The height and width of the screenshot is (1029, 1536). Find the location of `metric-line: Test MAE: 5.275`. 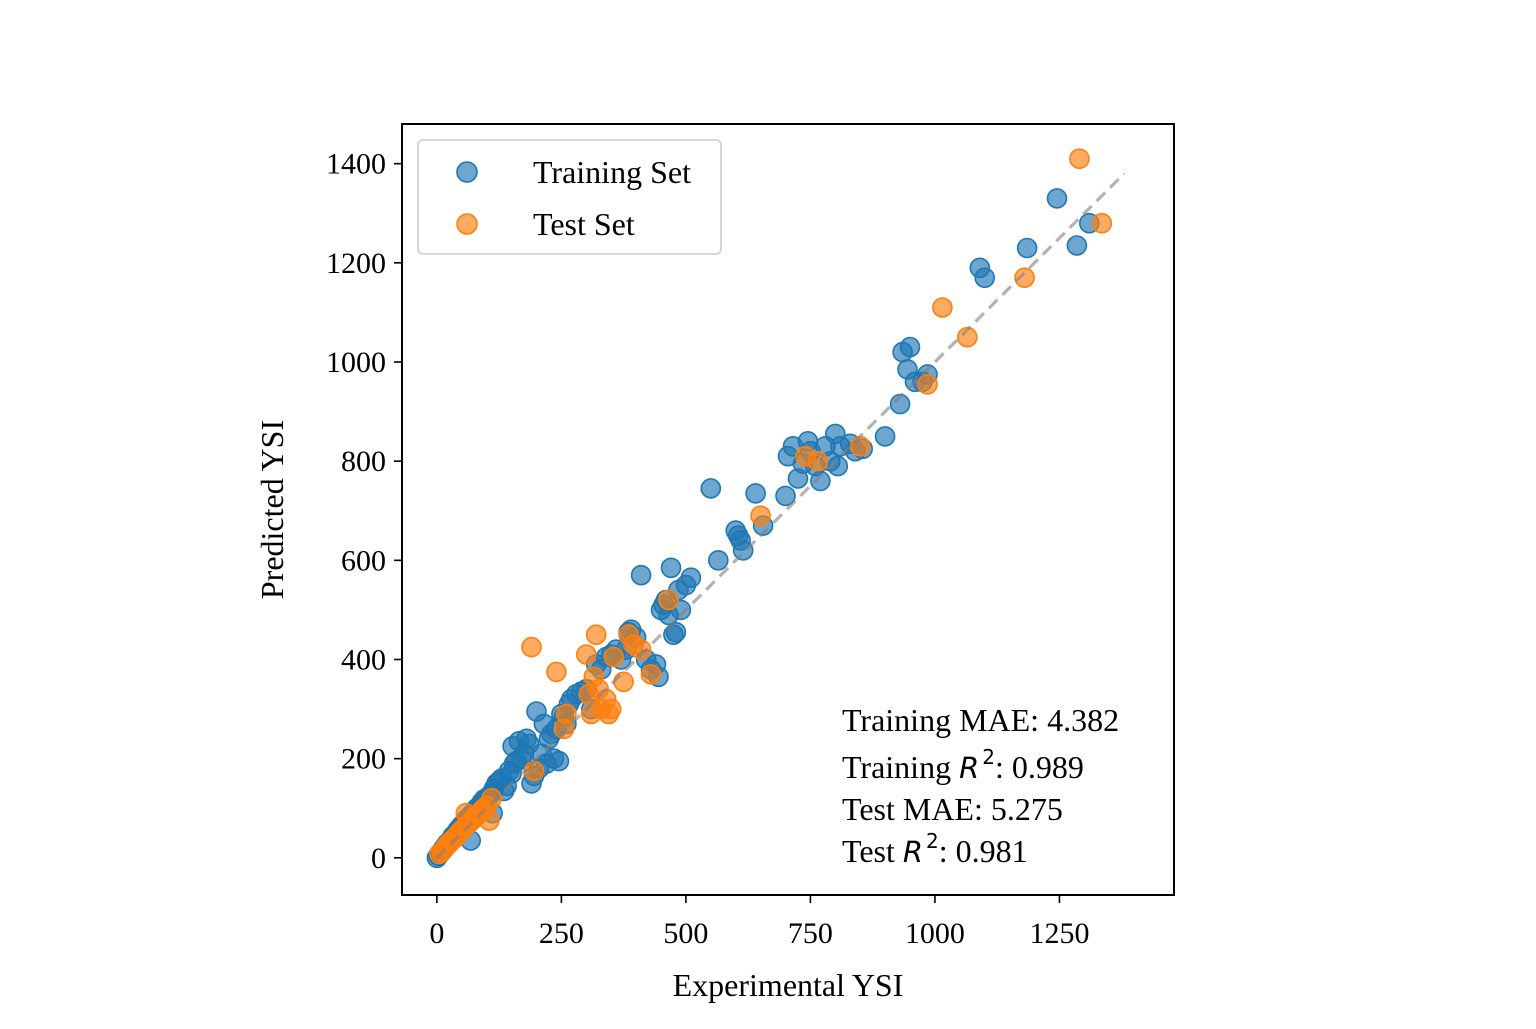

metric-line: Test MAE: 5.275 is located at coordinates (952, 809).